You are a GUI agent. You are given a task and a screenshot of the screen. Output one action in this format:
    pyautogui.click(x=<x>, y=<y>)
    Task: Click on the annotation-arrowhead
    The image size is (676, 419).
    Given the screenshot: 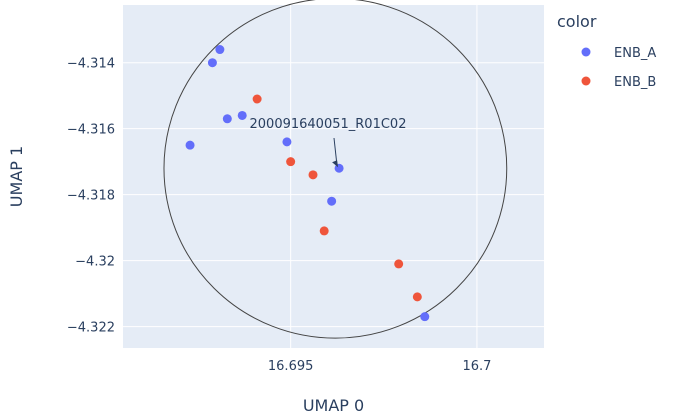 What is the action you would take?
    pyautogui.click(x=335, y=164)
    